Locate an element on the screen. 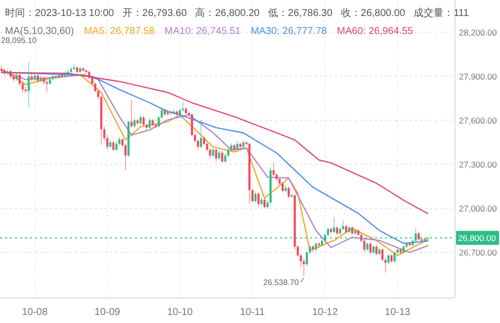 Image resolution: width=500 pixels, height=323 pixels. ytick: 28,200.00 is located at coordinates (478, 32).